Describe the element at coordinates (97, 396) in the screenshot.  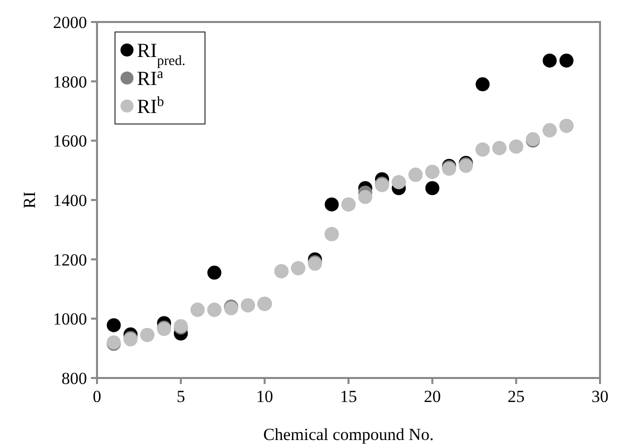
I see `x-tick-label: 0` at that location.